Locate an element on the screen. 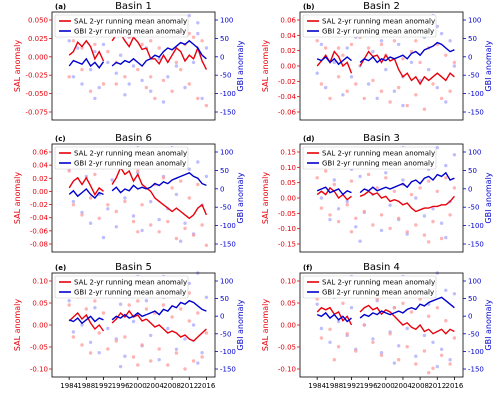 The height and width of the screenshot is (400, 500). panel-title: Basin 1 is located at coordinates (133, 6).